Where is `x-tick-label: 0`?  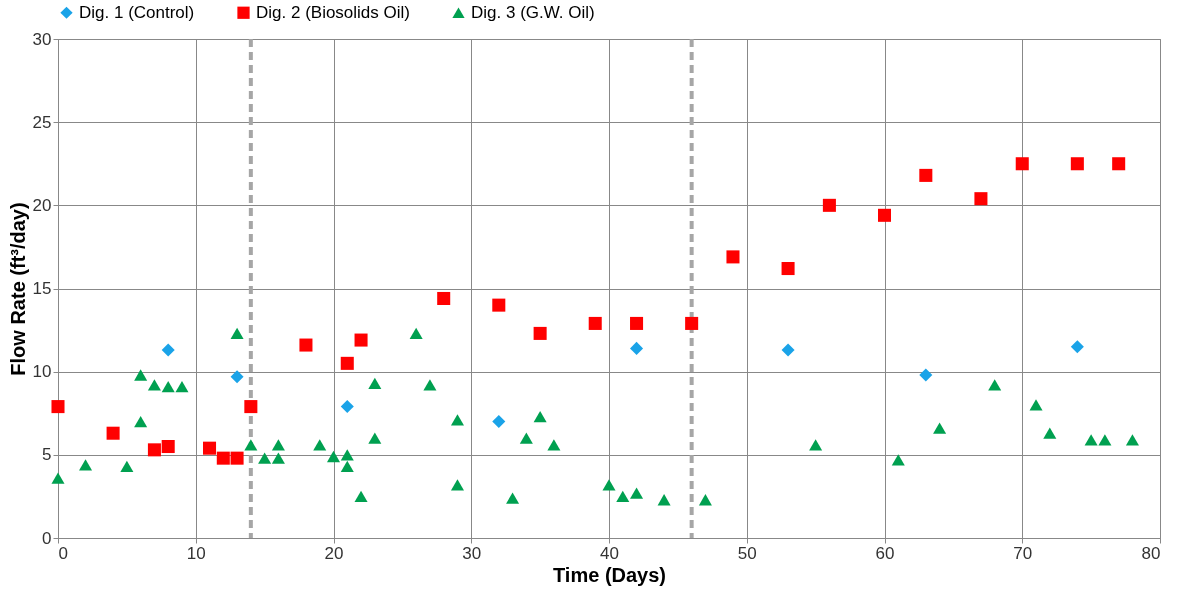 x-tick-label: 0 is located at coordinates (63, 553).